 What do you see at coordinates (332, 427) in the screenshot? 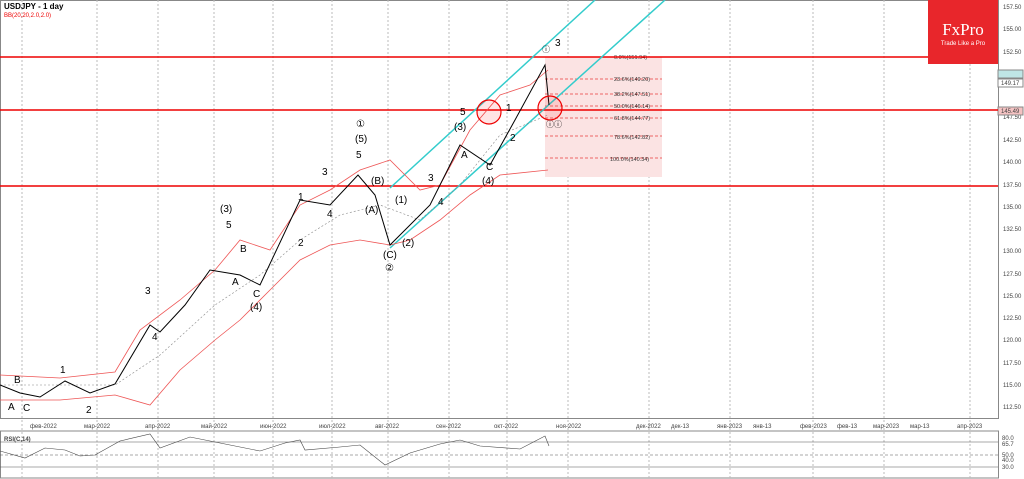
I see `svg-text: июл-2022` at bounding box center [332, 427].